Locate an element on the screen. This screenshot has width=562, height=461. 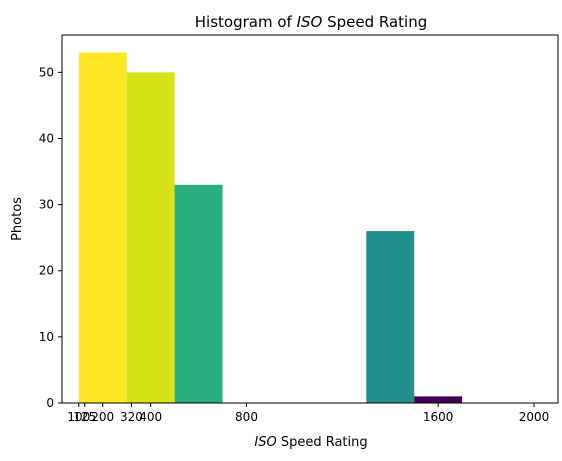
y-tick-label: 50 is located at coordinates (46, 72).